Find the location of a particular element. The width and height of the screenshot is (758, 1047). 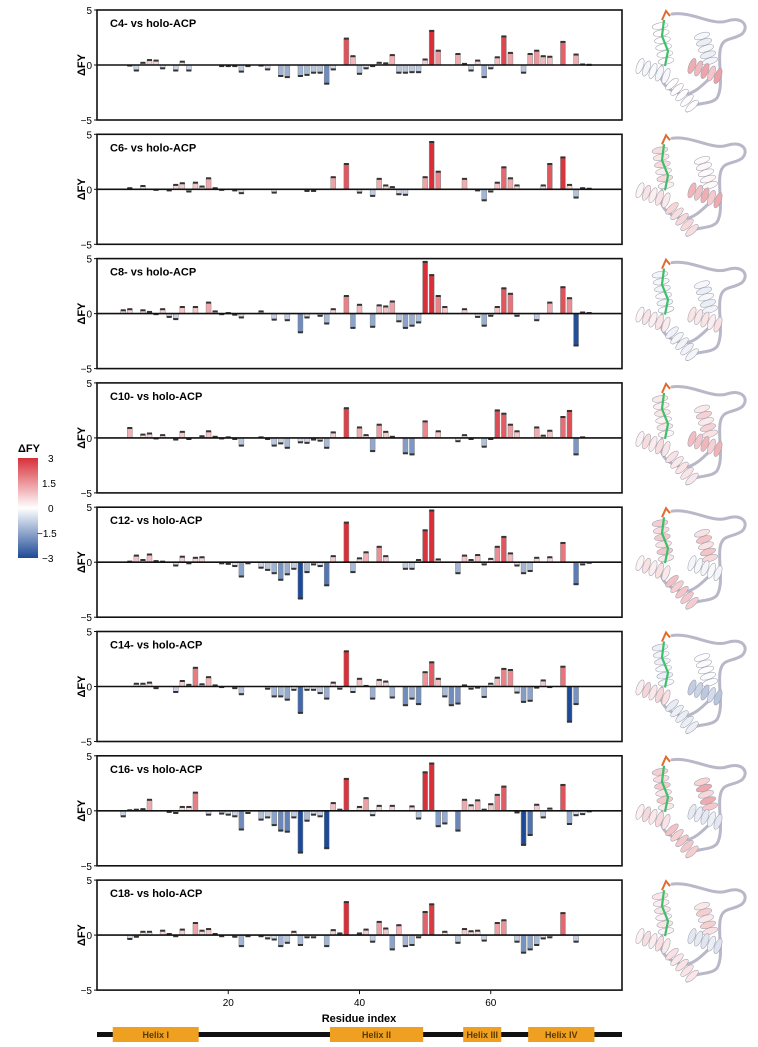

colorbar-tick: −1.5 is located at coordinates (47, 534).